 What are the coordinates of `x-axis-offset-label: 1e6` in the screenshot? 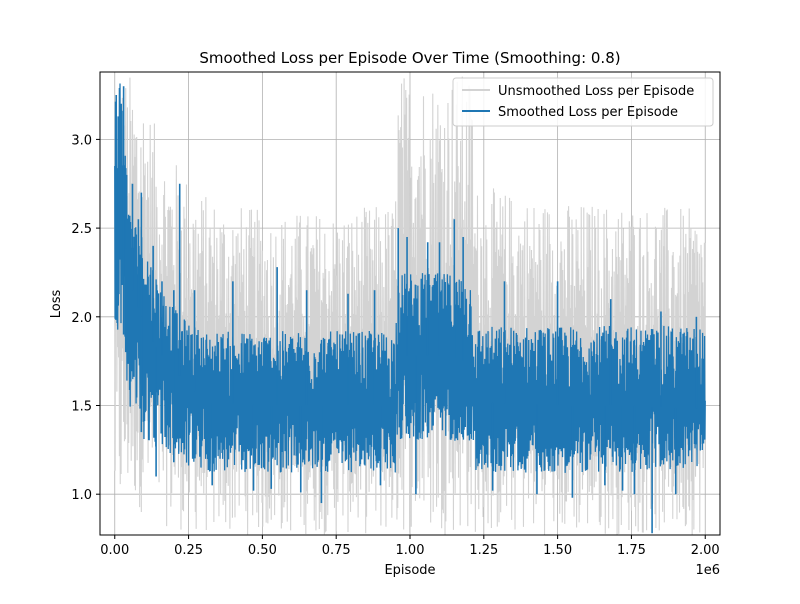 It's located at (707, 570).